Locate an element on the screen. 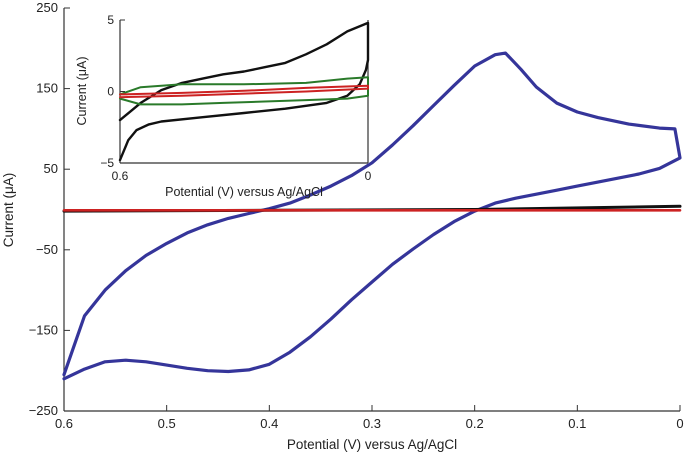 The image size is (685, 456). main-x-tick-label: 0.4 is located at coordinates (269, 423).